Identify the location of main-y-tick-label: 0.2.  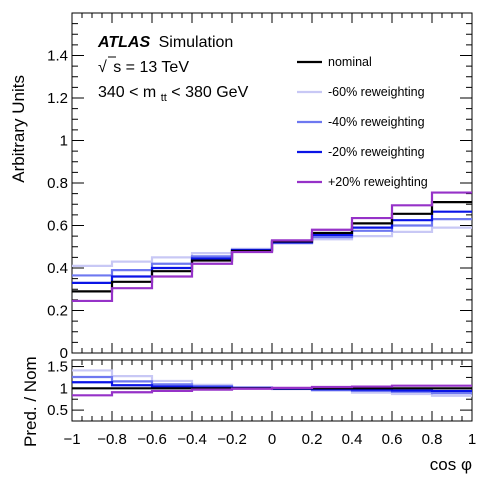
(57, 311).